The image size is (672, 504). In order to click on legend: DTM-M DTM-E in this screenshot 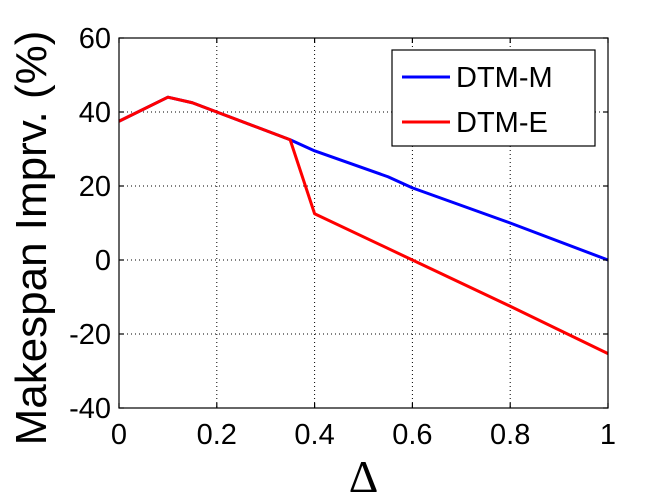, I will do `click(493, 98)`.